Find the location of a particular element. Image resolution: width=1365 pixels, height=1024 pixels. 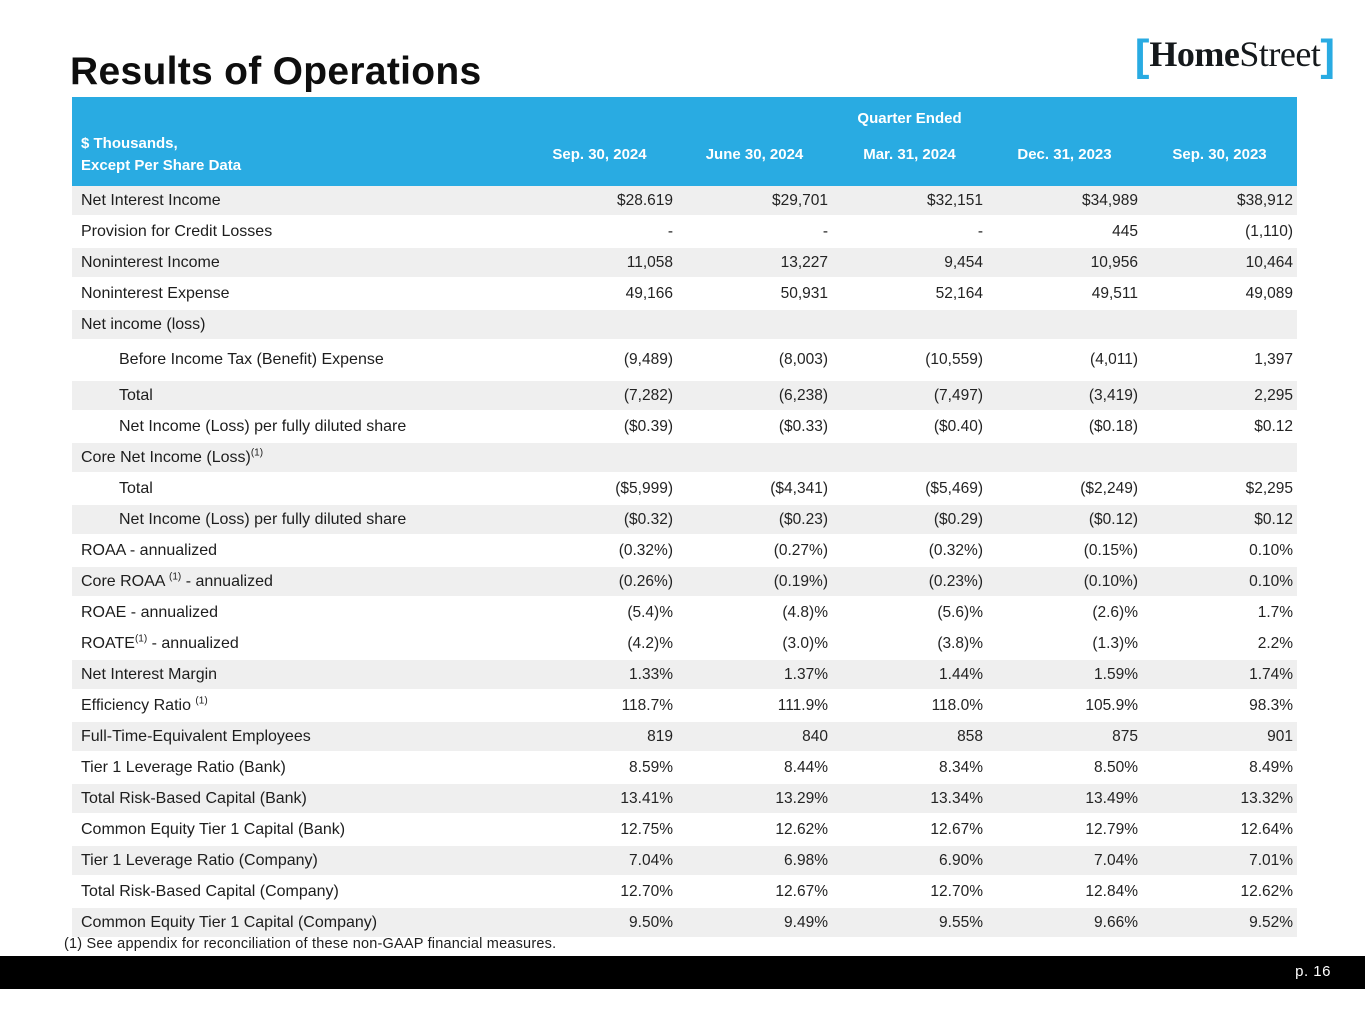

cell-value: 2.2% is located at coordinates (1220, 644).